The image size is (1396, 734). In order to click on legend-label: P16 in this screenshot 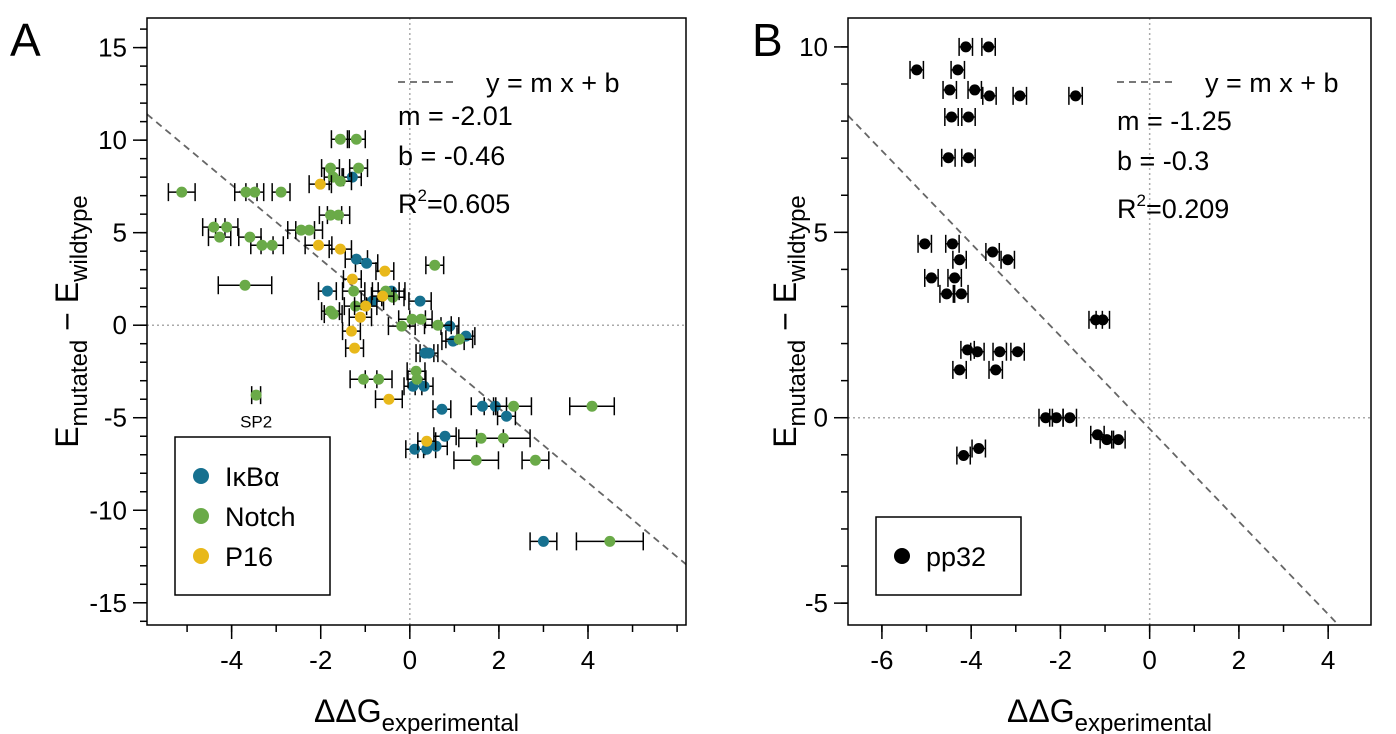, I will do `click(249, 557)`.